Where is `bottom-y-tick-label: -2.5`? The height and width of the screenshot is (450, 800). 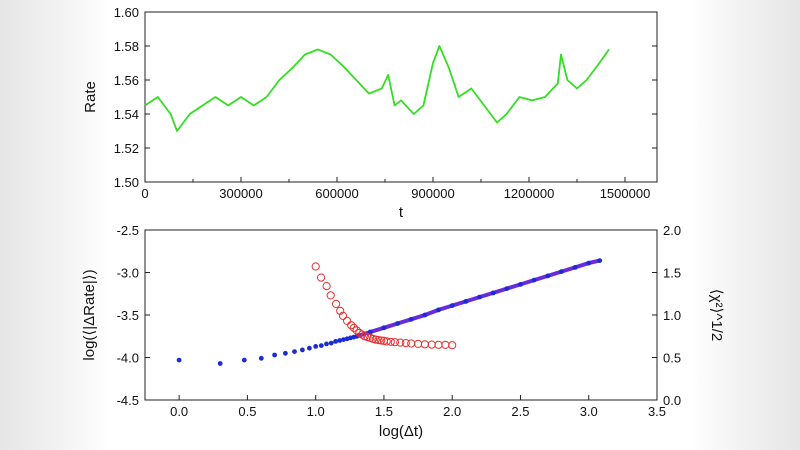
bottom-y-tick-label: -2.5 is located at coordinates (128, 230).